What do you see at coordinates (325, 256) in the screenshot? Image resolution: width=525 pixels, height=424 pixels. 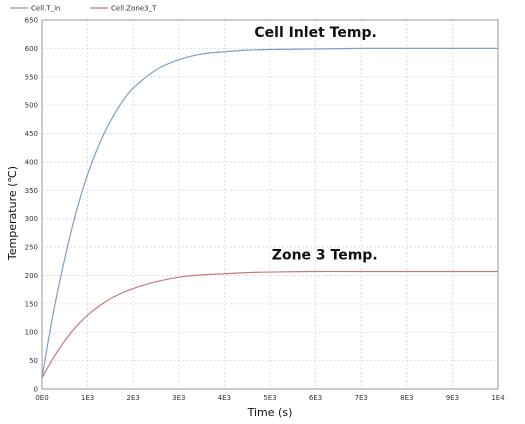 I see `annotation-zone3: Zone 3 Temp.` at bounding box center [325, 256].